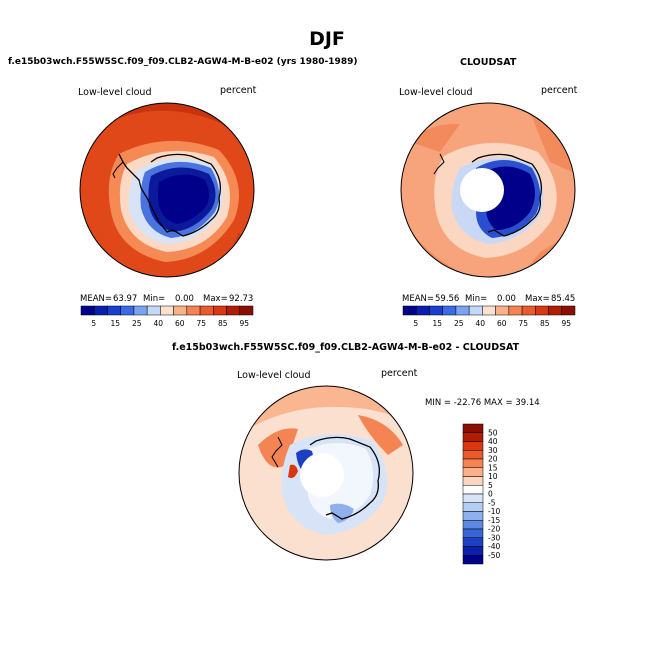 This screenshot has width=654, height=654. I want to click on panel2-variable-label: Low-level cloud, so click(436, 92).